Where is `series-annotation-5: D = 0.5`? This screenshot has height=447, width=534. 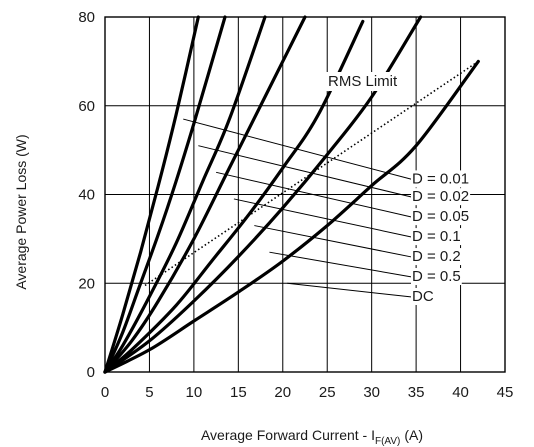
series-annotation-5: D = 0.5 is located at coordinates (436, 276).